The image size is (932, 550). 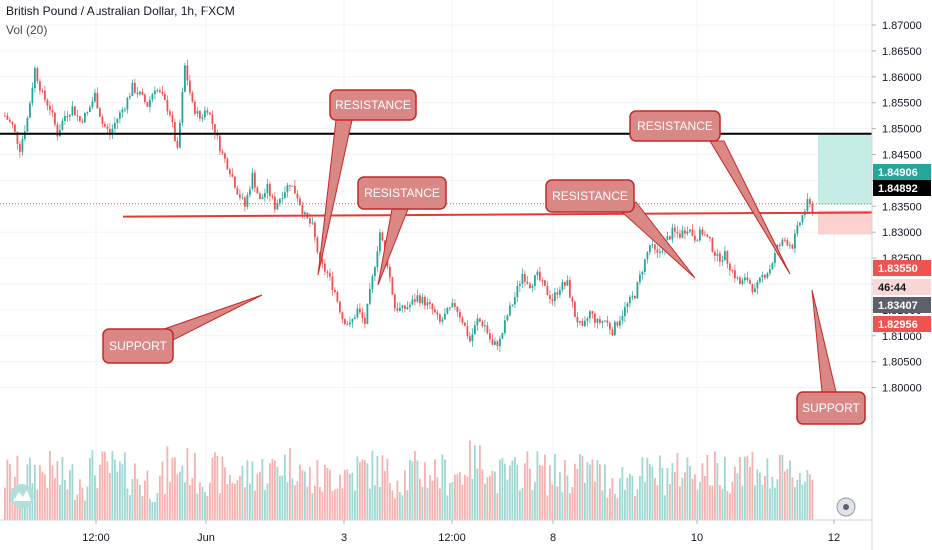 I want to click on logo-mark, so click(x=22, y=495).